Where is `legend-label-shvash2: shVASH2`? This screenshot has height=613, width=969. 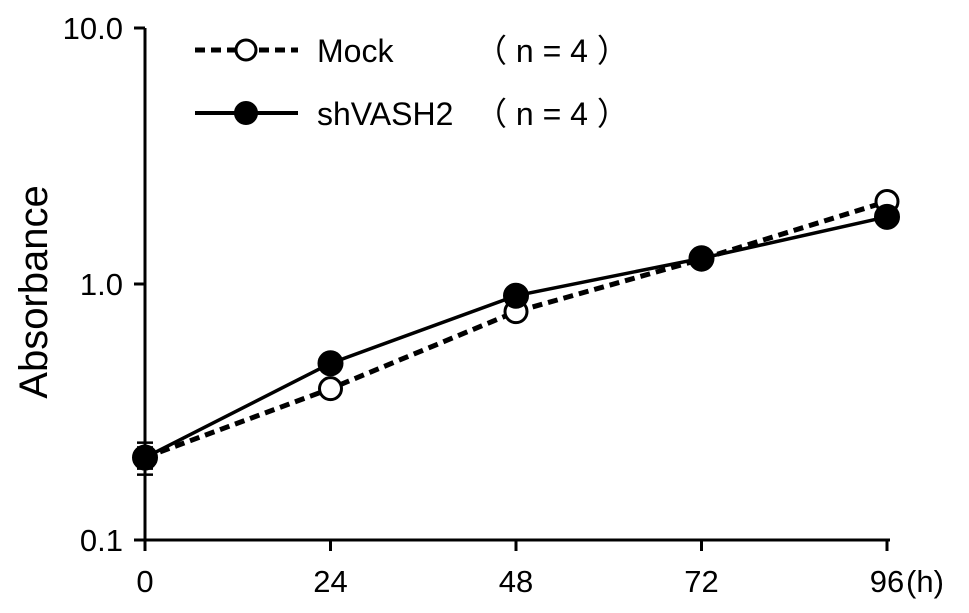
legend-label-shvash2: shVASH2 is located at coordinates (385, 114).